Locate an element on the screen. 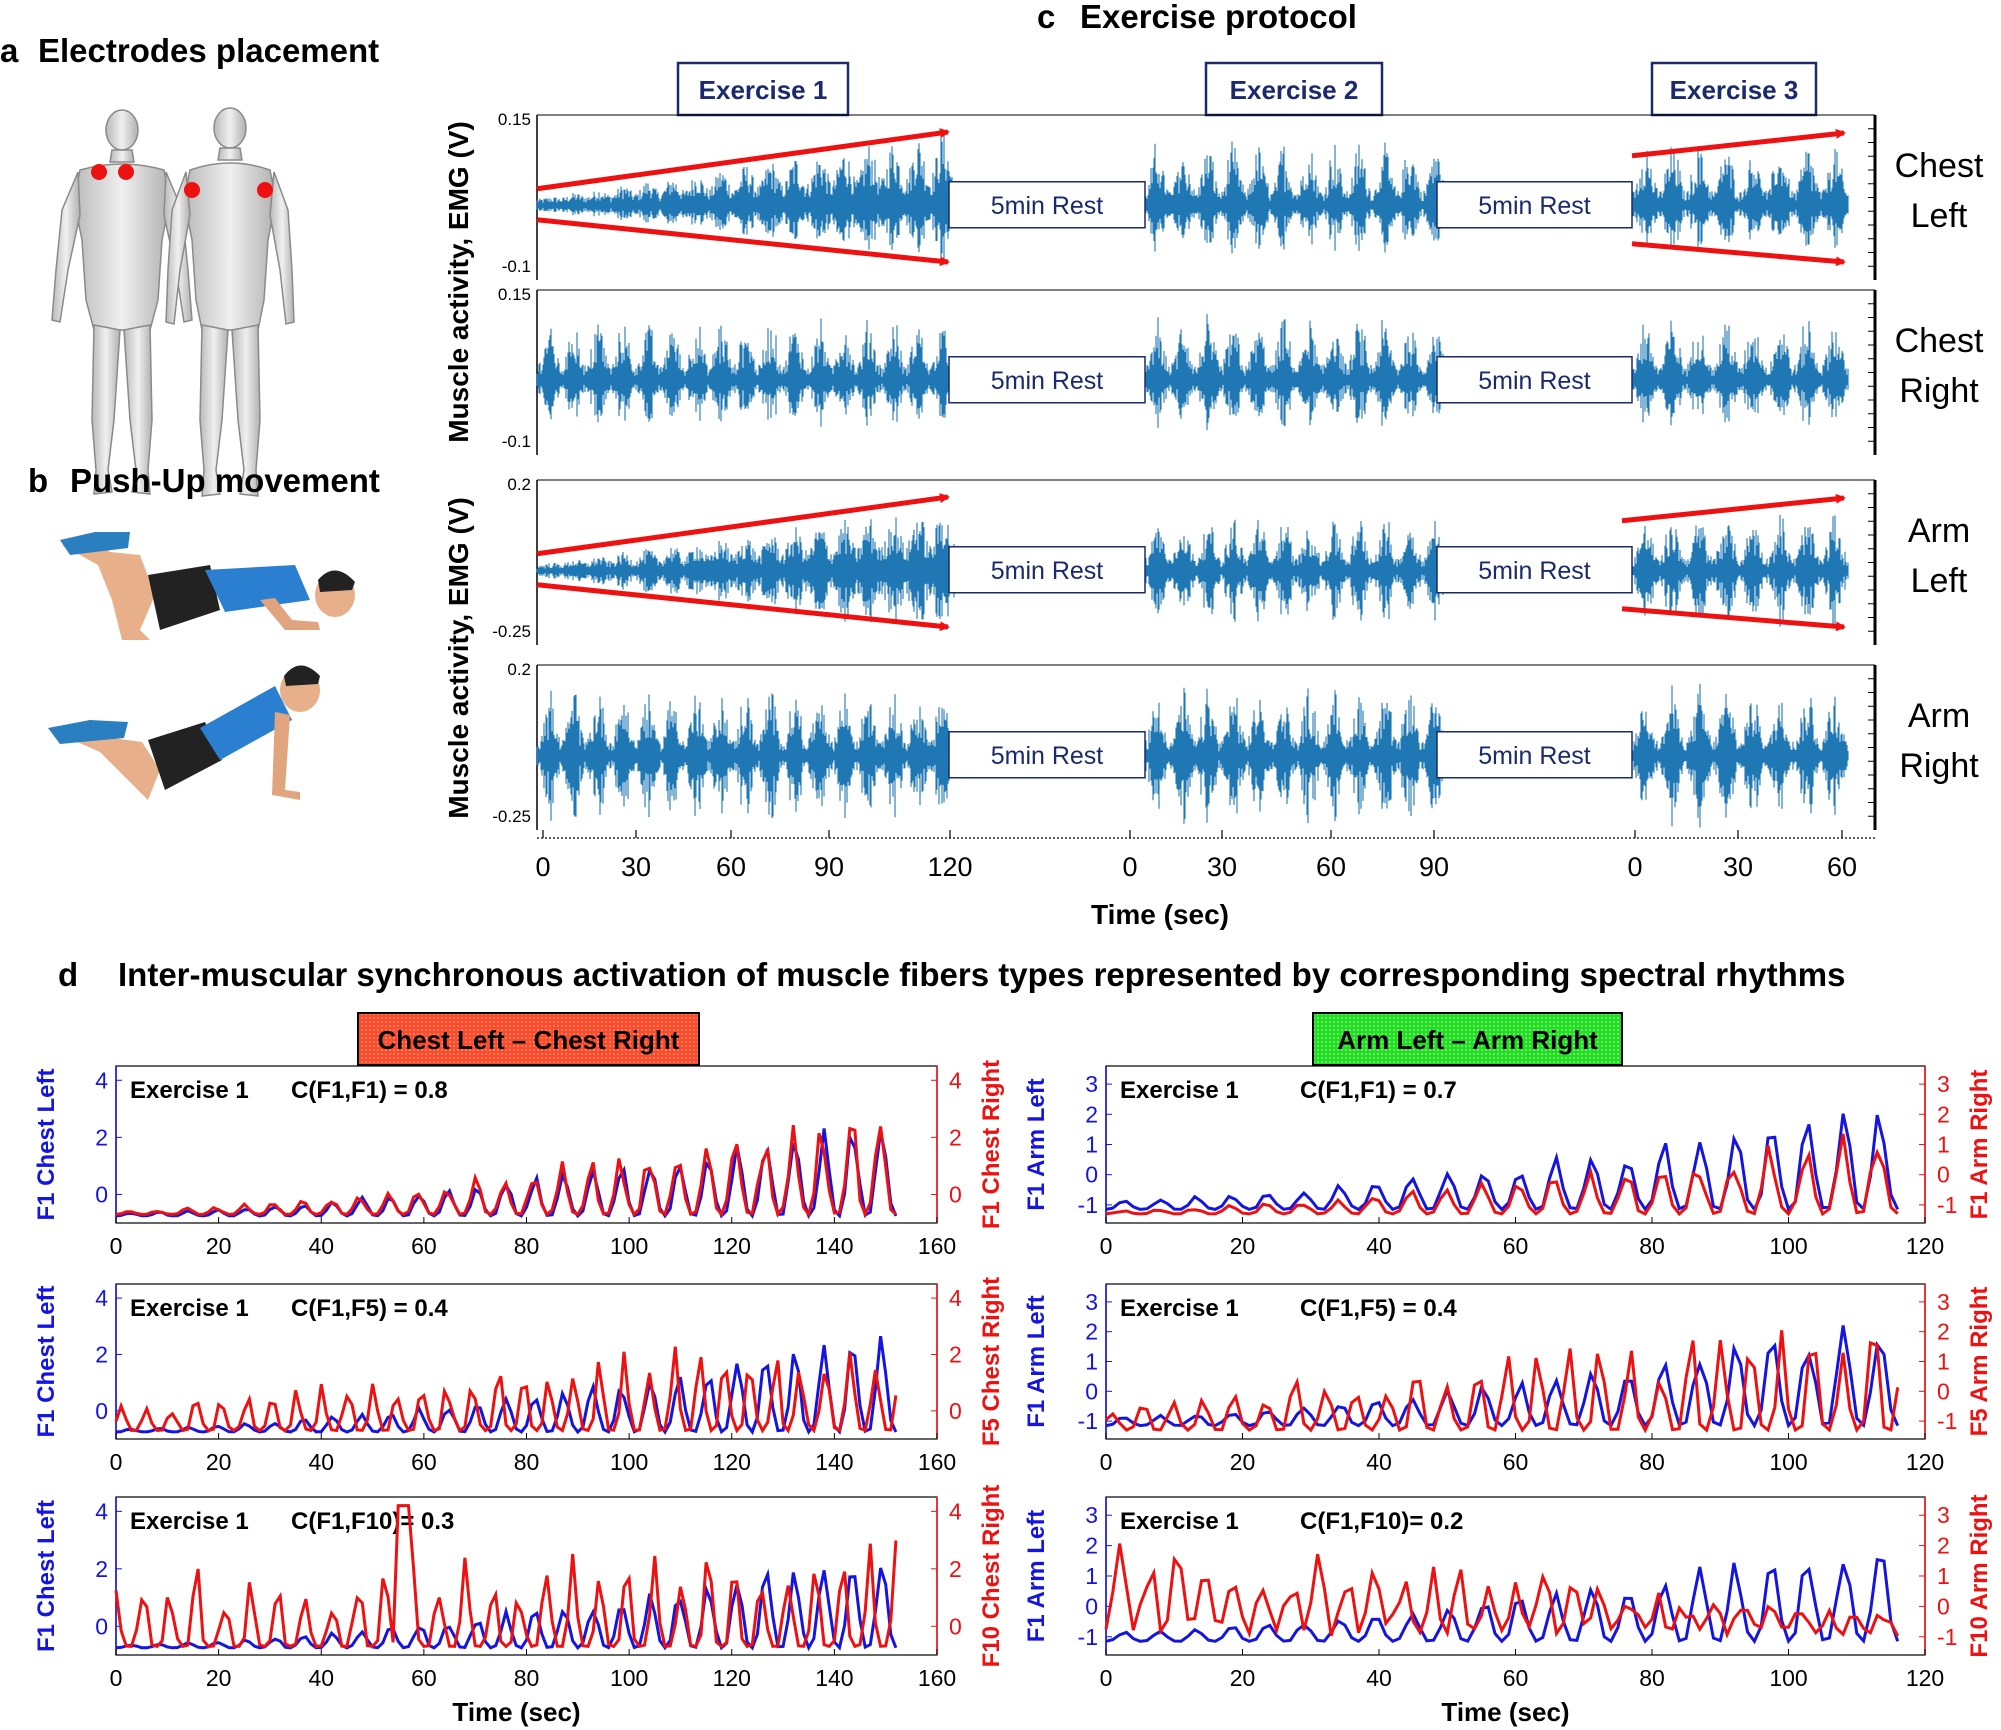 This screenshot has height=1730, width=2001. left-ylabel: F1 Arm Left is located at coordinates (1036, 1576).